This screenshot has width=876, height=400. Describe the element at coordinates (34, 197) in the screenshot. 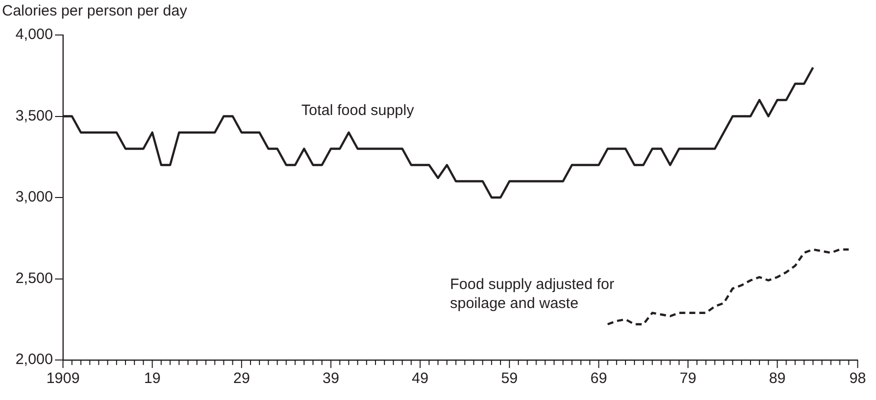

I see `y-tick-label: 3,000` at that location.